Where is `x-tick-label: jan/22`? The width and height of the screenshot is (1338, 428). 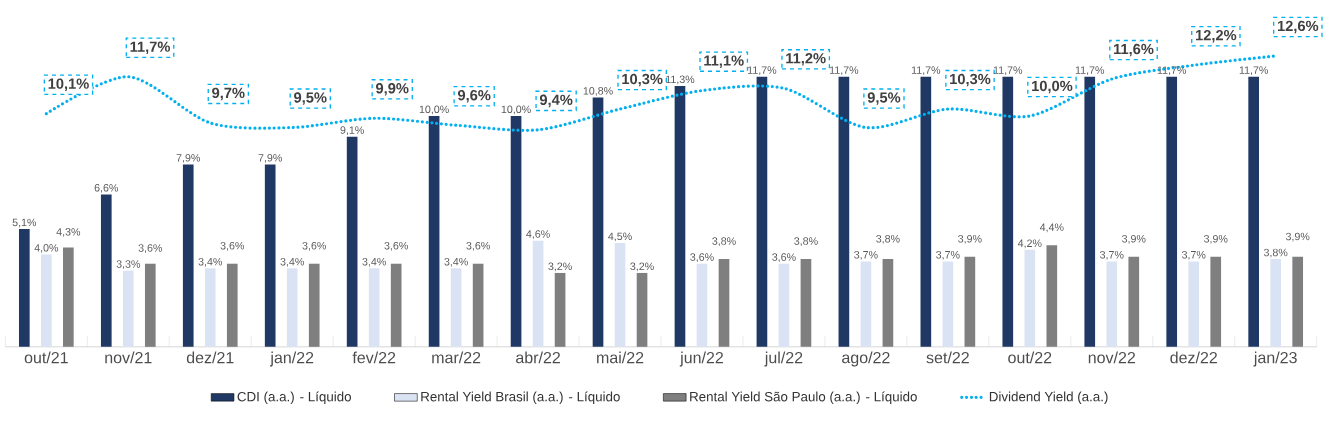
x-tick-label: jan/22 is located at coordinates (291, 359).